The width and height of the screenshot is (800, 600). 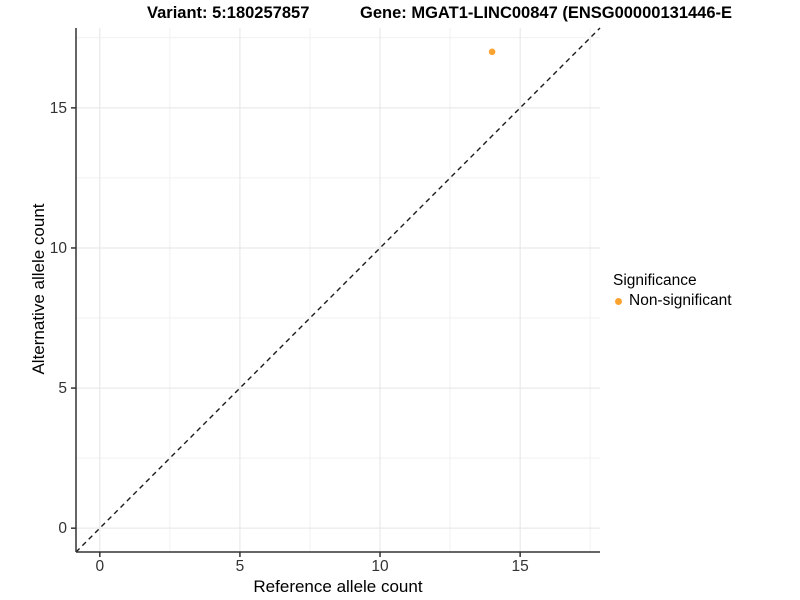 I want to click on x-tick-label: 0, so click(x=100, y=566).